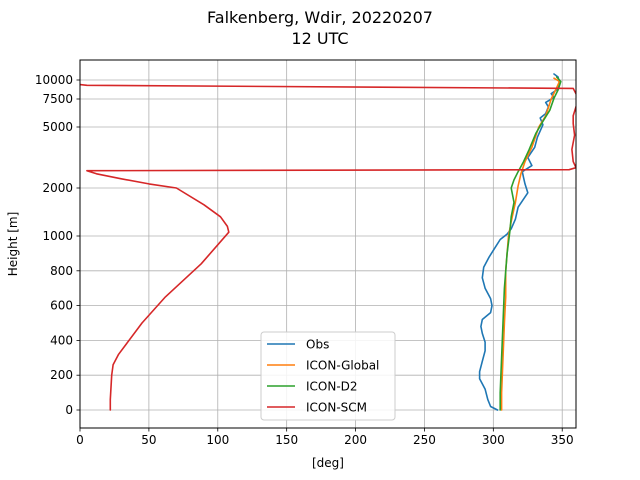  What do you see at coordinates (424, 440) in the screenshot?
I see `x-tick-label: 250` at bounding box center [424, 440].